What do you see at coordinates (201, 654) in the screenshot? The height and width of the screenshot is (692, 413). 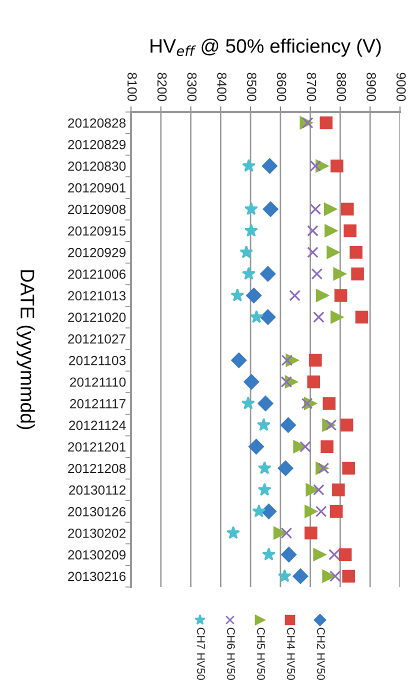 I see `legend-label: CH7 HV50` at bounding box center [201, 654].